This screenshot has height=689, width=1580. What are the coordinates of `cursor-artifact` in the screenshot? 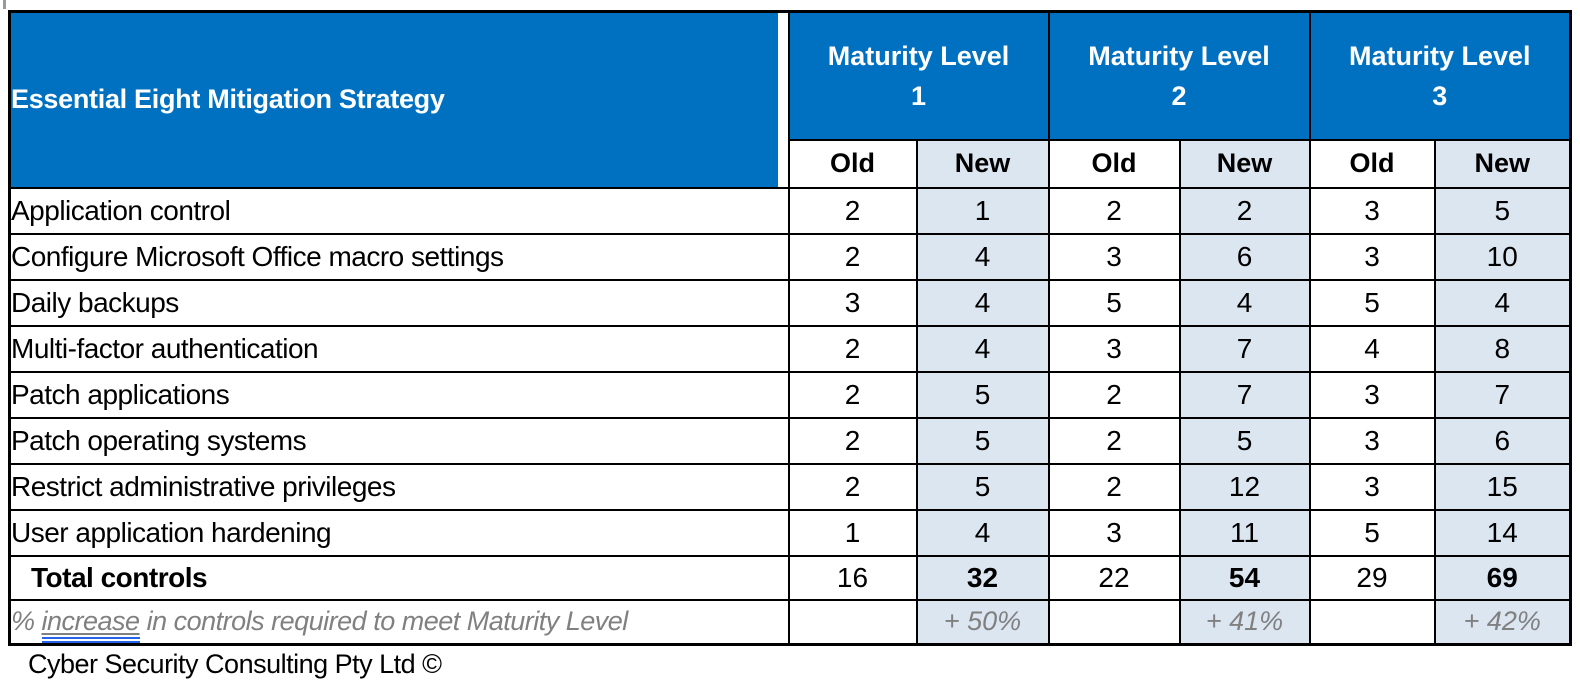 It's located at (4, 4).